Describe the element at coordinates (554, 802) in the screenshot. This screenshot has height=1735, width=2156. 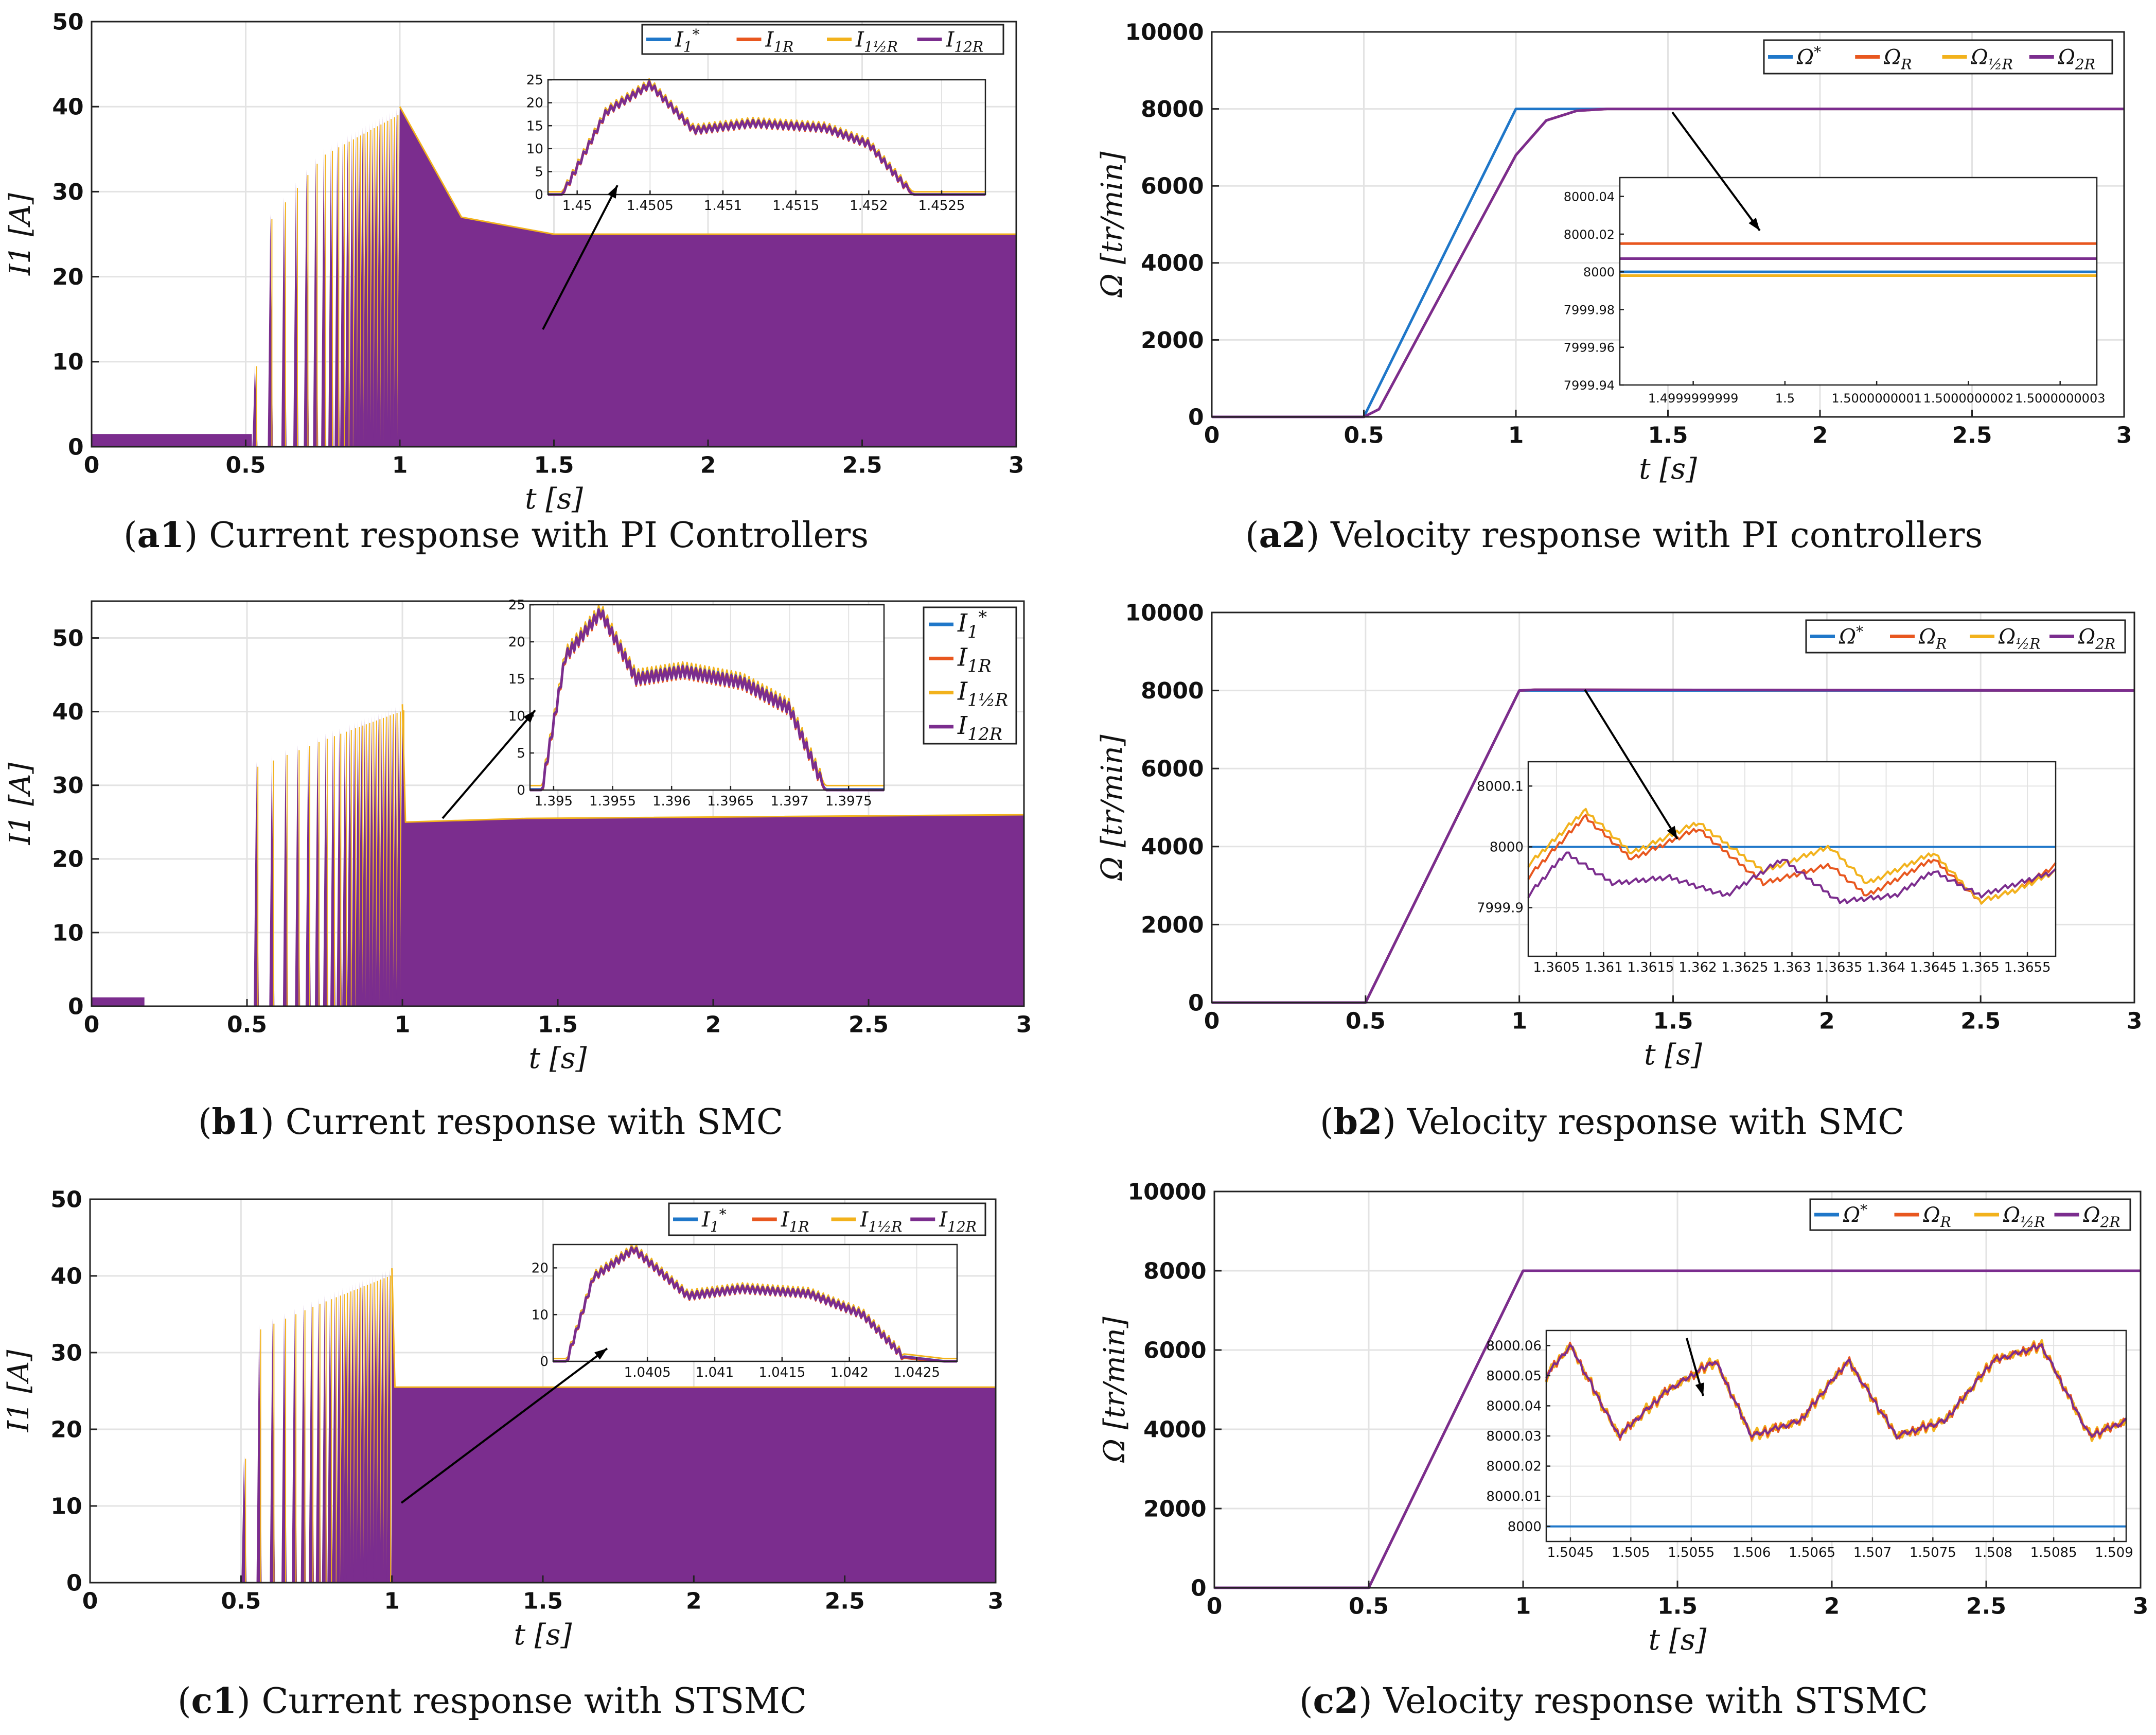
I see `x-tick-label: 1.395` at that location.